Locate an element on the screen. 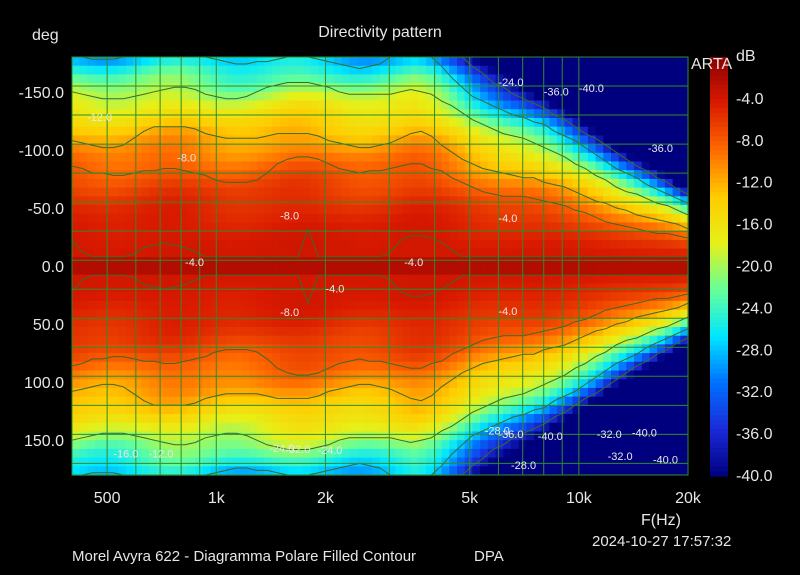 The image size is (800, 575). contour-label: -24.0 is located at coordinates (329, 451).